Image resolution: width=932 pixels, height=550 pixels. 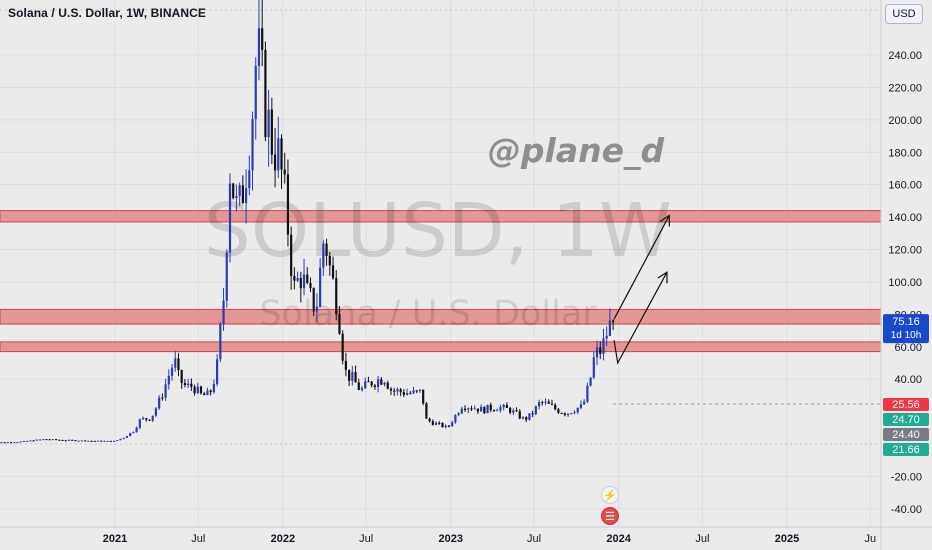 I want to click on projection-arrows, so click(x=641, y=289).